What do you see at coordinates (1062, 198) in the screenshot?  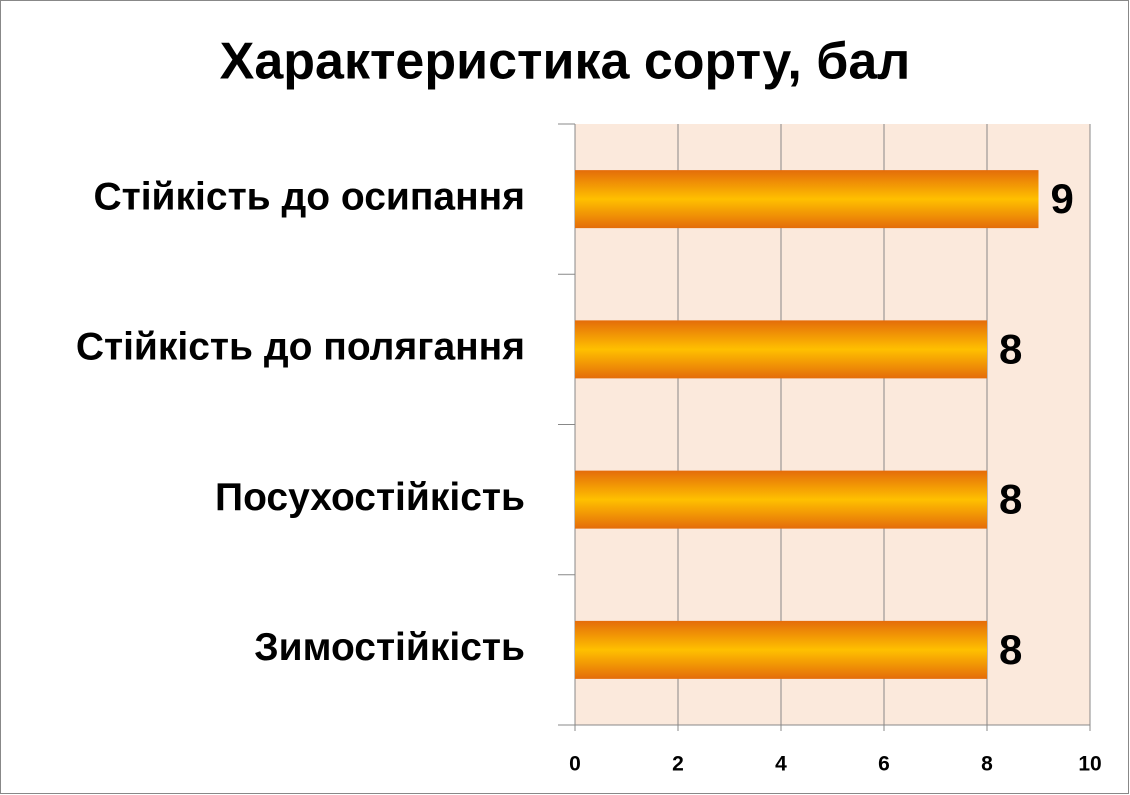 I see `data-label: 9` at bounding box center [1062, 198].